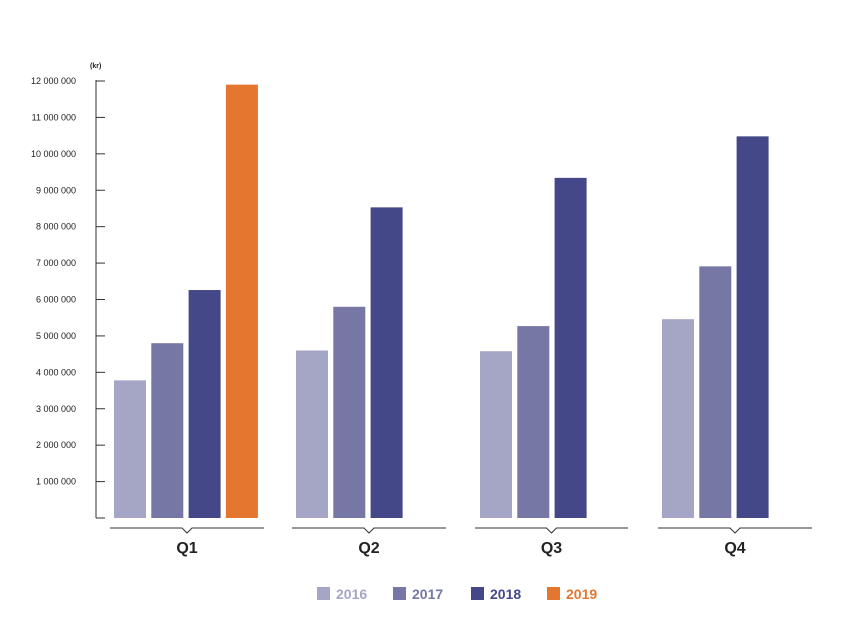  What do you see at coordinates (678, 418) in the screenshot?
I see `bar-q4-2016` at bounding box center [678, 418].